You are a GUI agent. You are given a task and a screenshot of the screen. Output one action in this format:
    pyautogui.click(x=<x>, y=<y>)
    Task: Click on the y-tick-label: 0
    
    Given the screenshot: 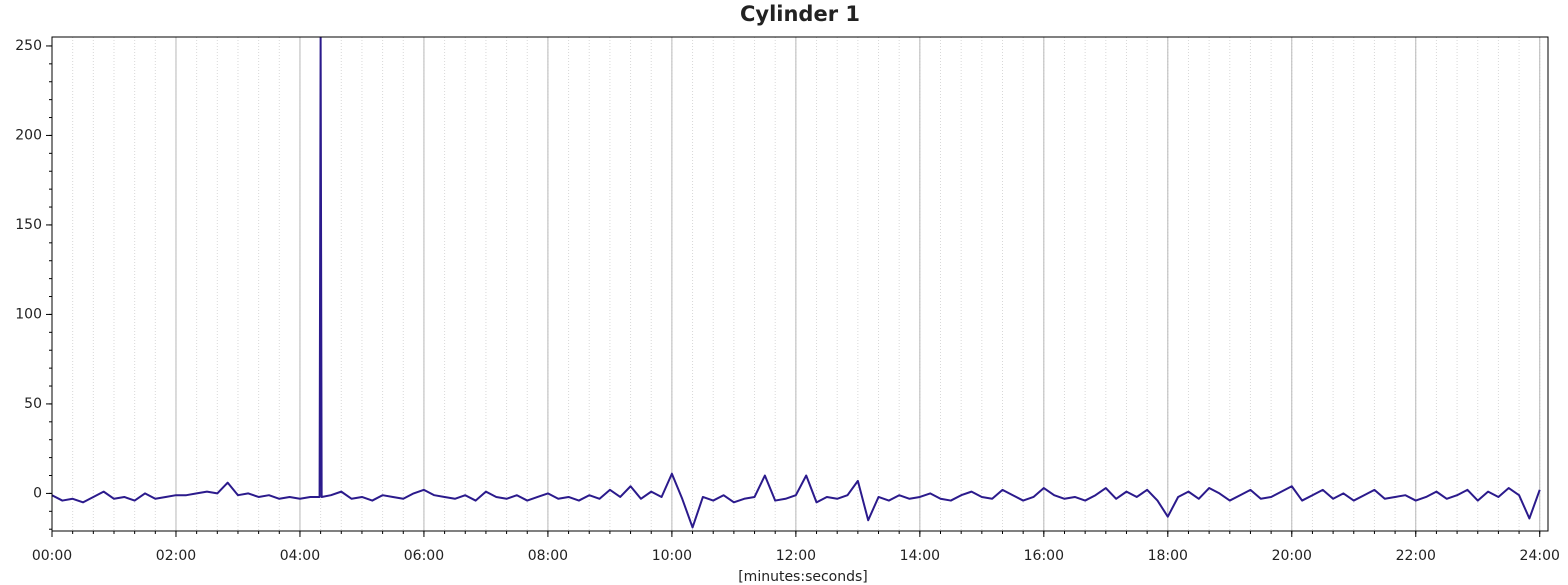 What is the action you would take?
    pyautogui.click(x=37, y=493)
    